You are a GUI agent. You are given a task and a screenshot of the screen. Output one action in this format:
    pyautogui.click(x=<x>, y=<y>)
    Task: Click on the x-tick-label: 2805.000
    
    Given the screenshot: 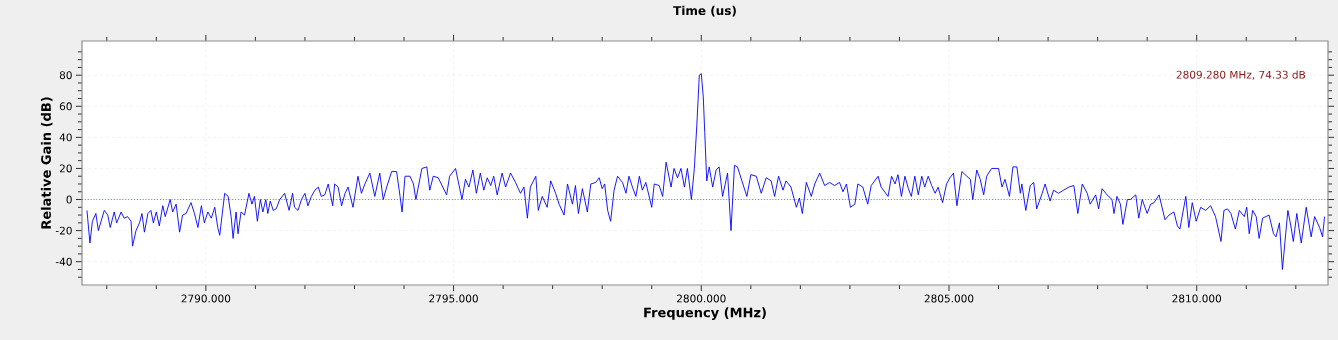 What is the action you would take?
    pyautogui.click(x=949, y=298)
    